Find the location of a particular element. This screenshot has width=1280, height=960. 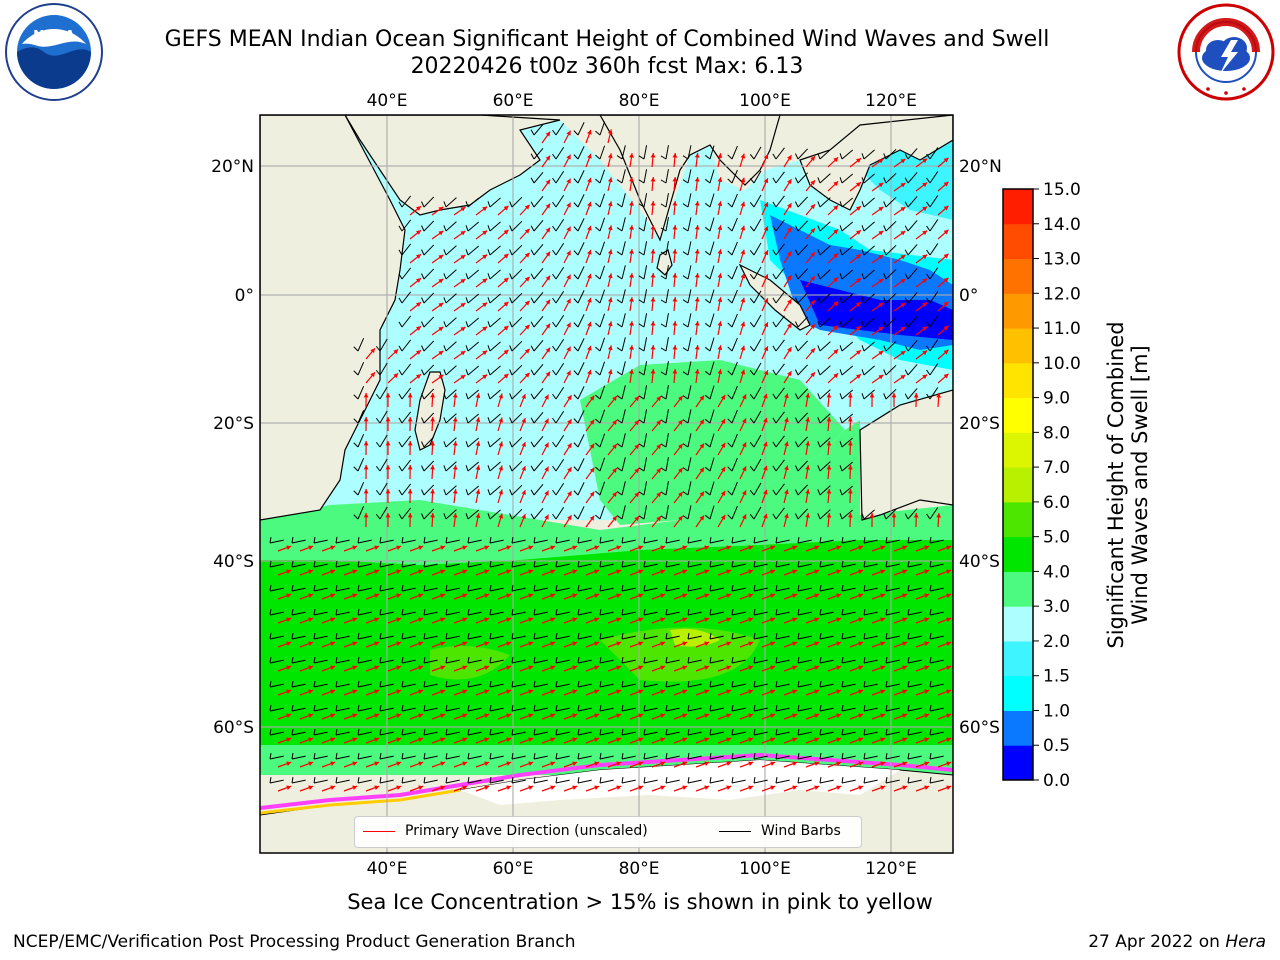

colorbar-tick-label: 1.0 is located at coordinates (1056, 711).